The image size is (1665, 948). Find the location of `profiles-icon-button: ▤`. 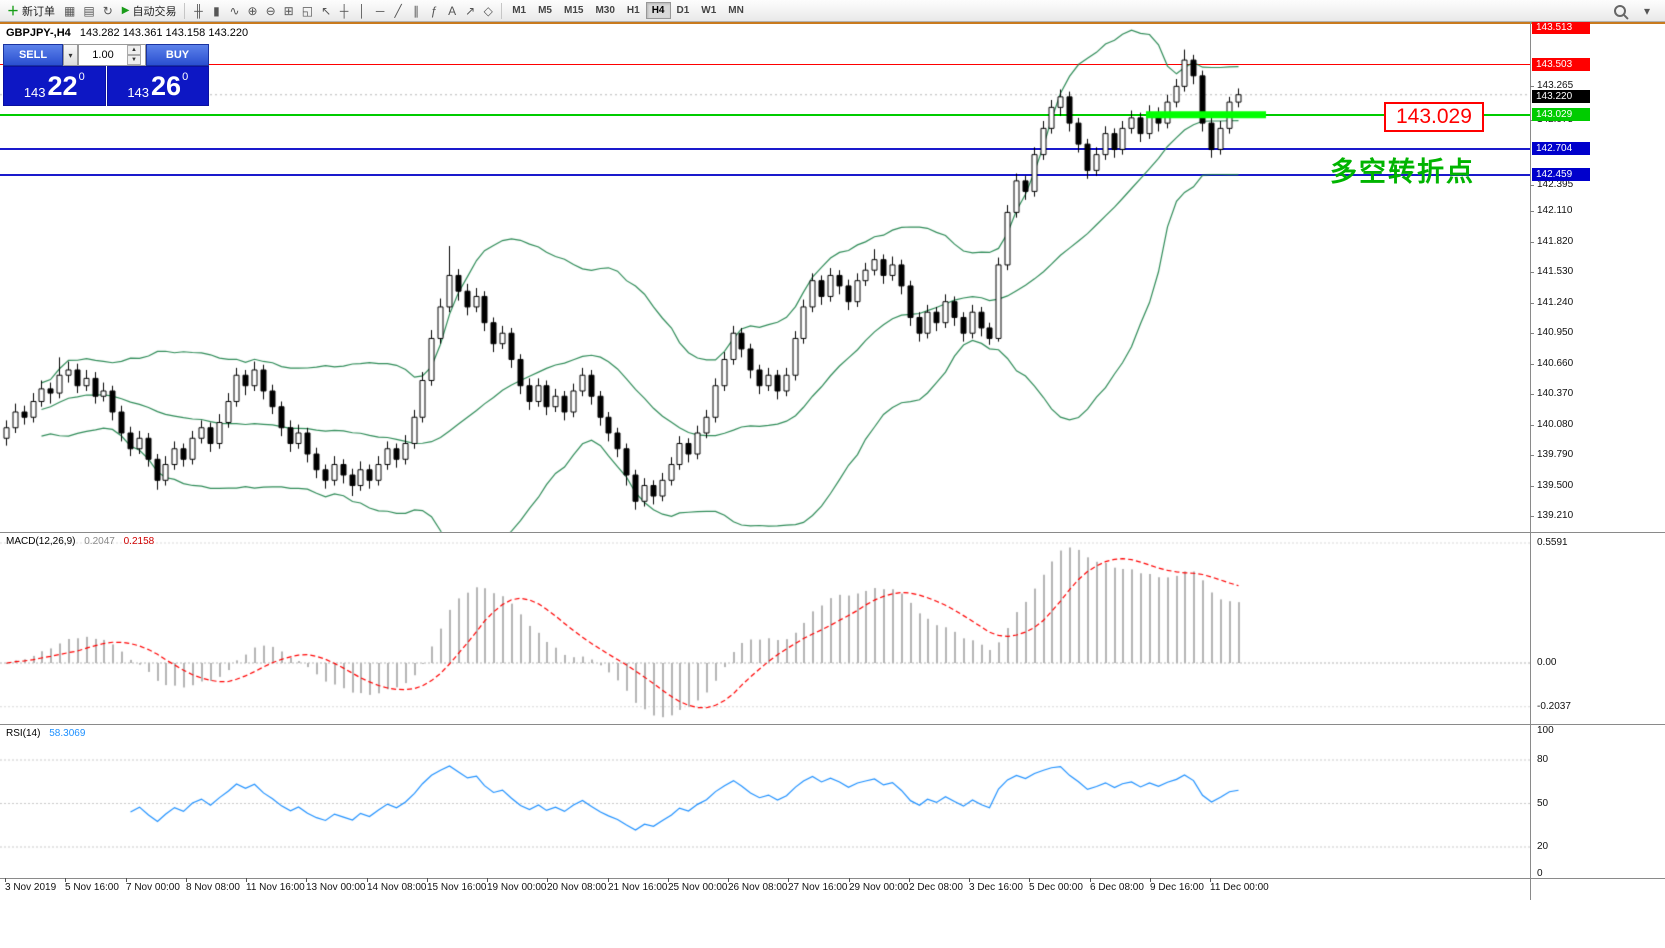

profiles-icon-button: ▤ is located at coordinates (88, 11).